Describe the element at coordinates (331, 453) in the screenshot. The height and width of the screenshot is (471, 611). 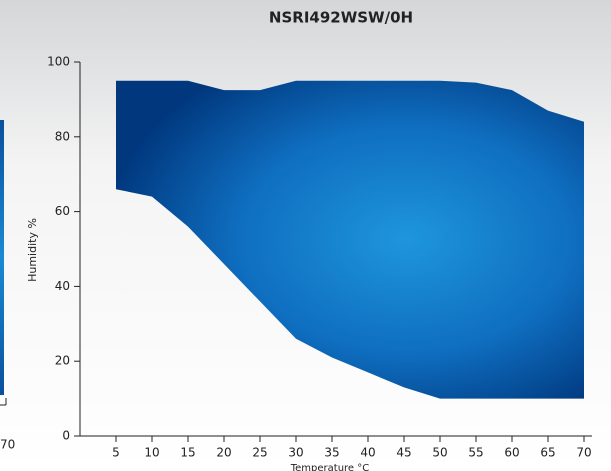
I see `x-tick-label: 35` at that location.